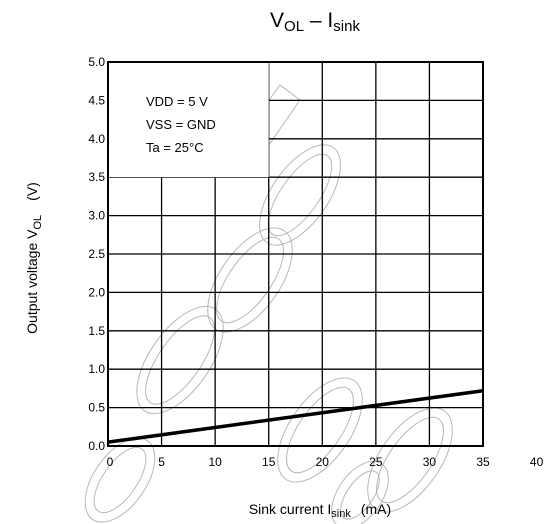 Image resolution: width=549 pixels, height=524 pixels. I want to click on y-tick-8: 4.0, so click(96, 139).